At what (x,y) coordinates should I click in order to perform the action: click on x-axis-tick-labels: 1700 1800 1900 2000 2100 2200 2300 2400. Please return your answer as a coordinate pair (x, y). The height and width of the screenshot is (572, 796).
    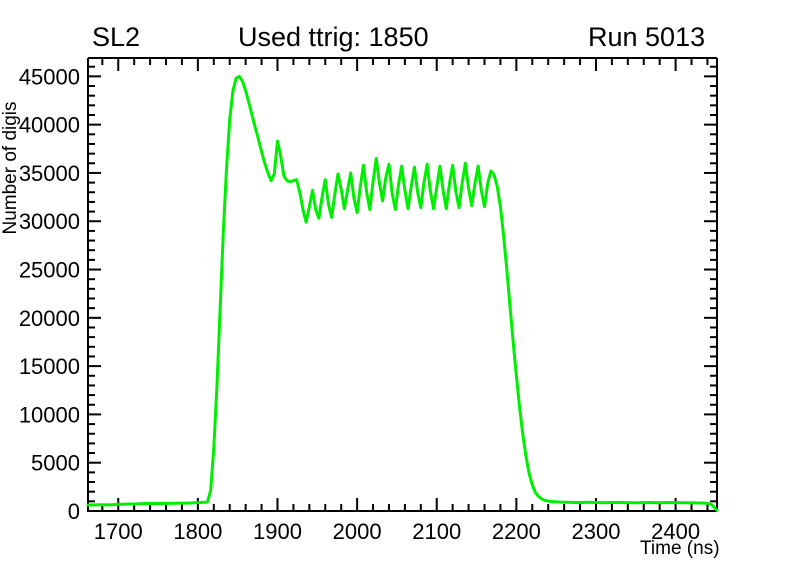
    Looking at the image, I should click on (397, 531).